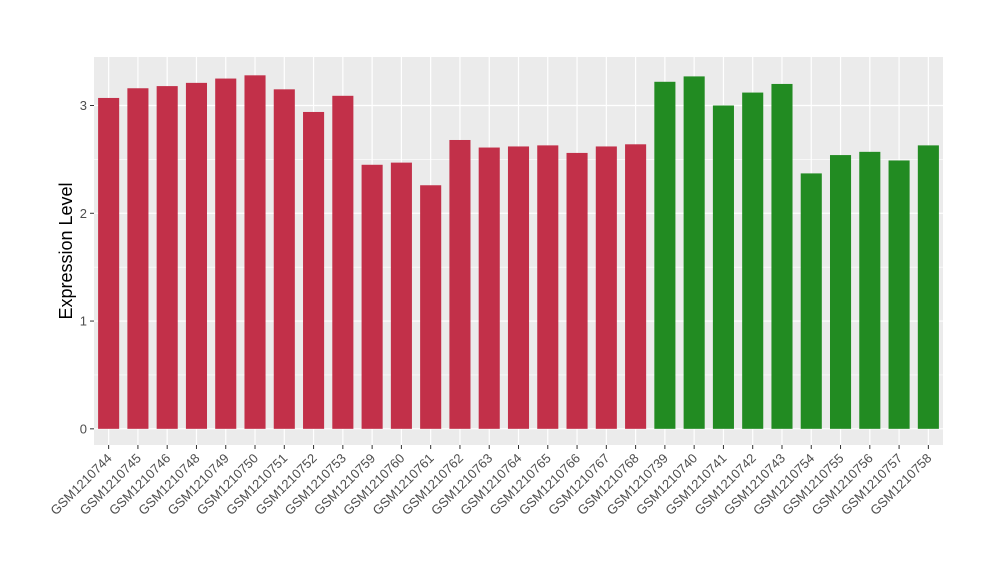  Describe the element at coordinates (83, 105) in the screenshot. I see `y-tick-label: 3` at that location.